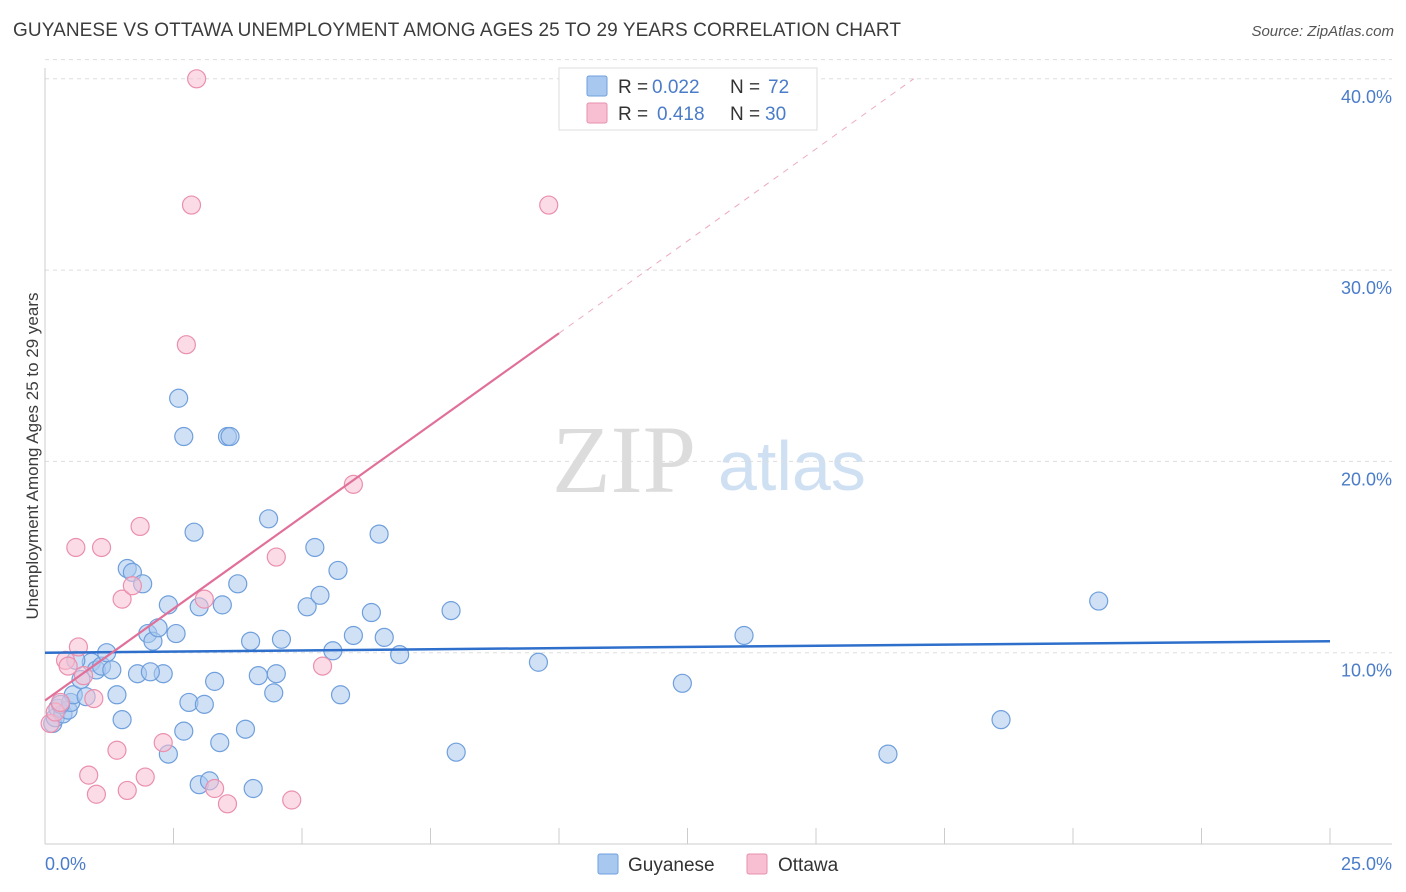  Describe the element at coordinates (597, 86) in the screenshot. I see `stats-legend-swatch-guyanese` at that location.